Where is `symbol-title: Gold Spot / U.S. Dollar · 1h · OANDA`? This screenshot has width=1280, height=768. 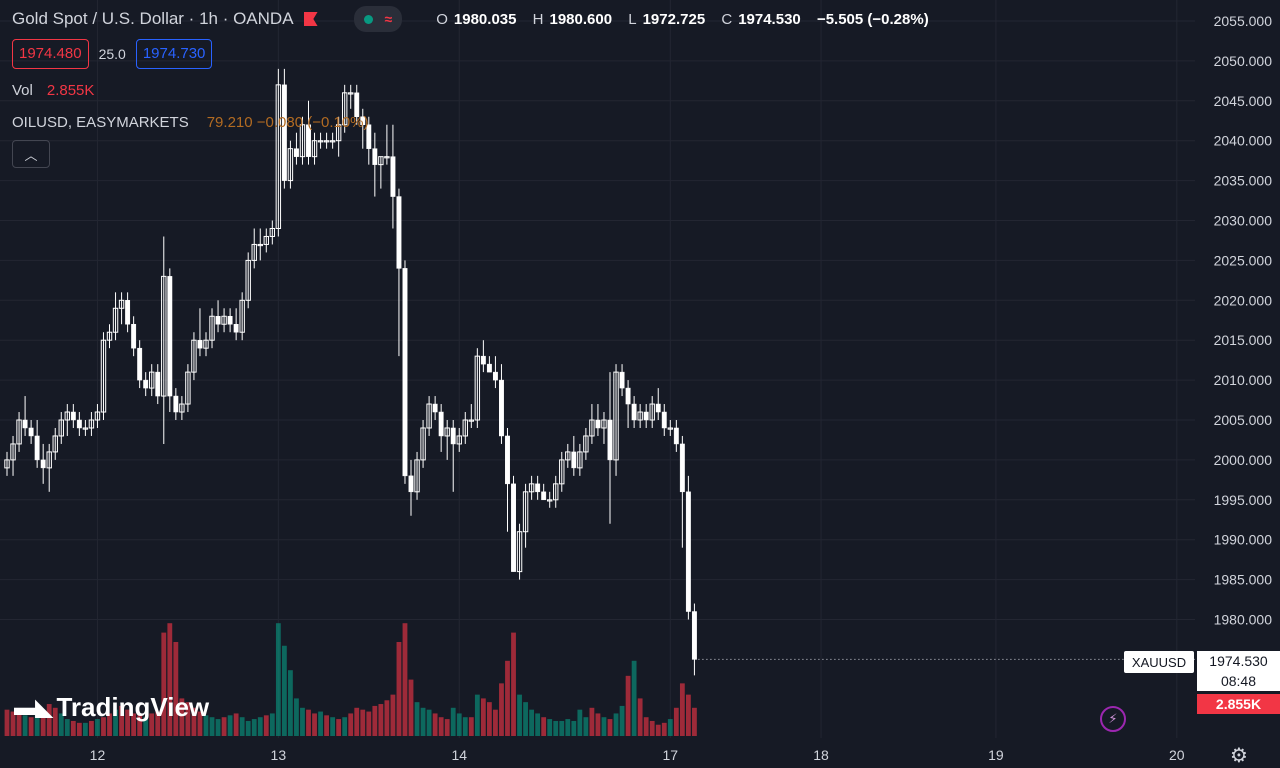
symbol-title: Gold Spot / U.S. Dollar · 1h · OANDA is located at coordinates (153, 18).